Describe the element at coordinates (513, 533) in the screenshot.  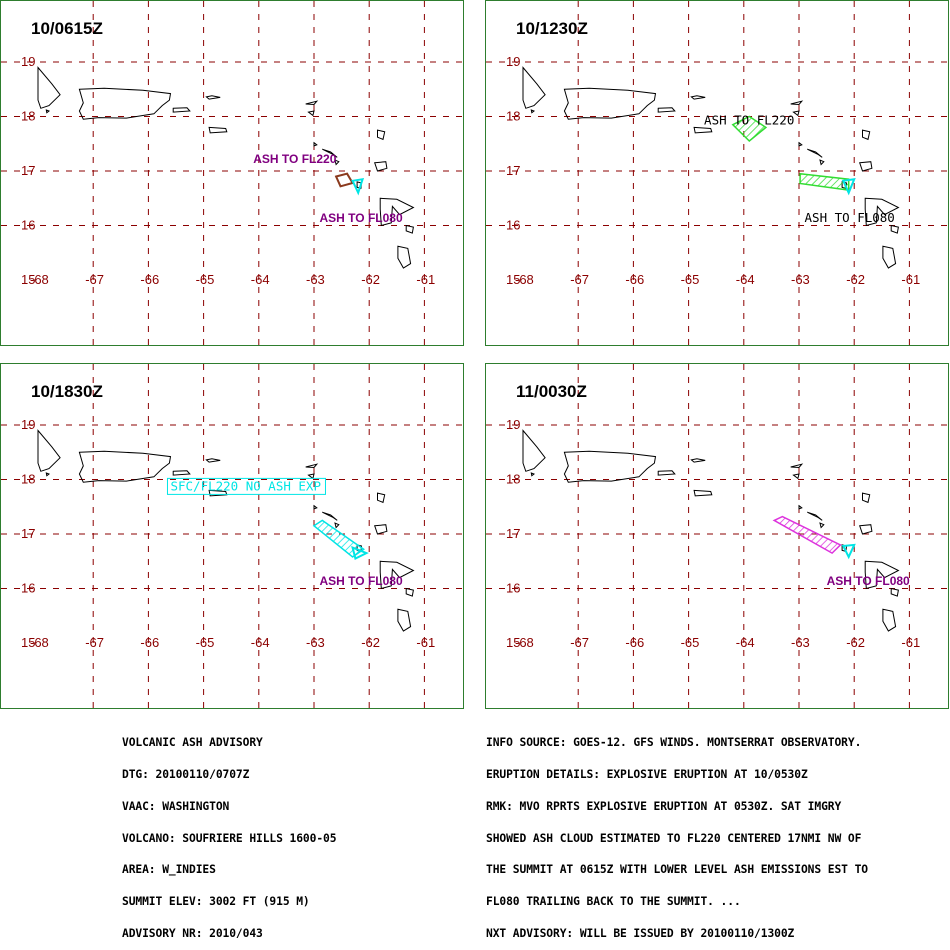
I see `lat-label: 17` at that location.